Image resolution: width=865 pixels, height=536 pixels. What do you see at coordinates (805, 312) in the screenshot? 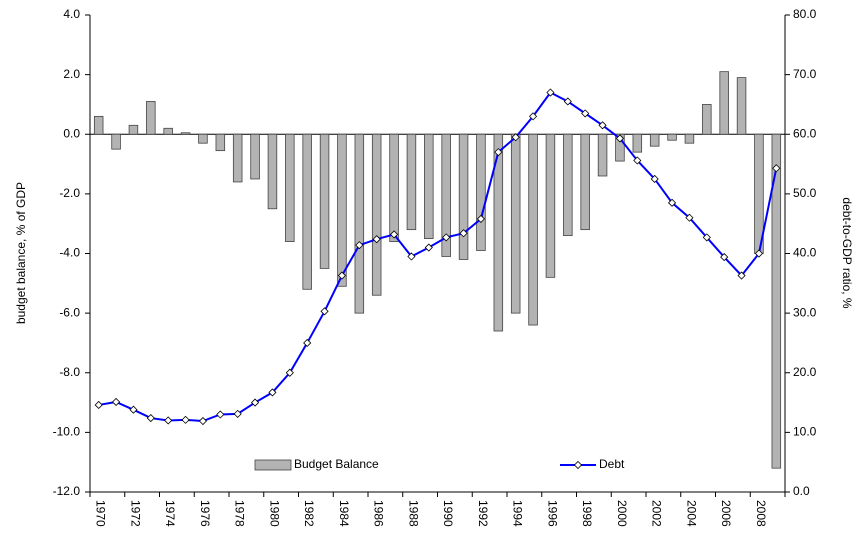
I see `y2-tick-label: 30.0` at bounding box center [805, 312].